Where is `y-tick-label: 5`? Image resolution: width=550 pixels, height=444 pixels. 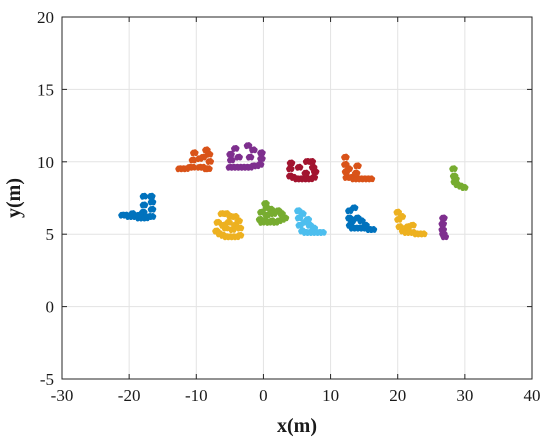 y-tick-label: 5 is located at coordinates (50, 234).